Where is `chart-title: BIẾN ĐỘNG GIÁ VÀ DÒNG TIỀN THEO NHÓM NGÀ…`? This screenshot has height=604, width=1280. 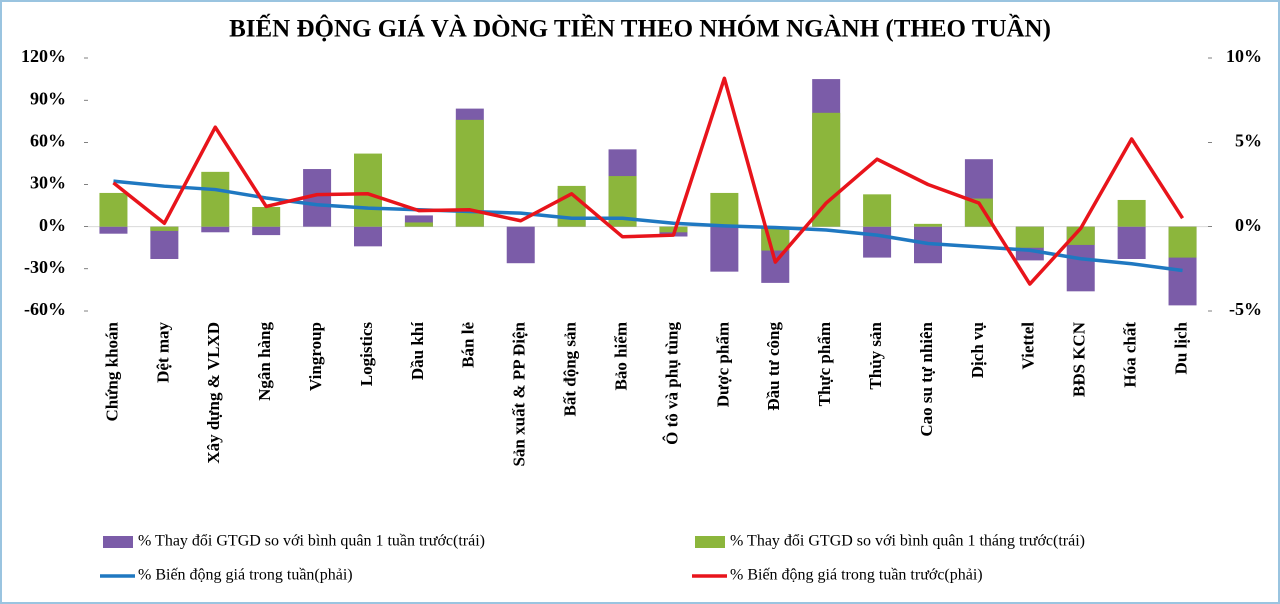 chart-title: BIẾN ĐỘNG GIÁ VÀ DÒNG TIỀN THEO NHÓM NGÀ… is located at coordinates (640, 28).